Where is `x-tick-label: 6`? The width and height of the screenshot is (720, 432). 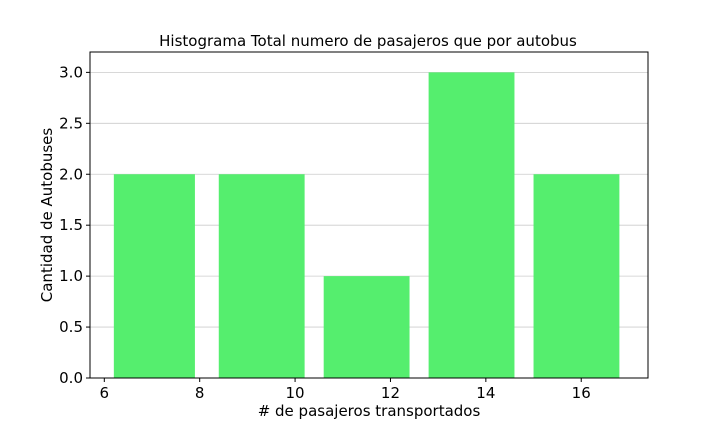
x-tick-label: 6 is located at coordinates (105, 393).